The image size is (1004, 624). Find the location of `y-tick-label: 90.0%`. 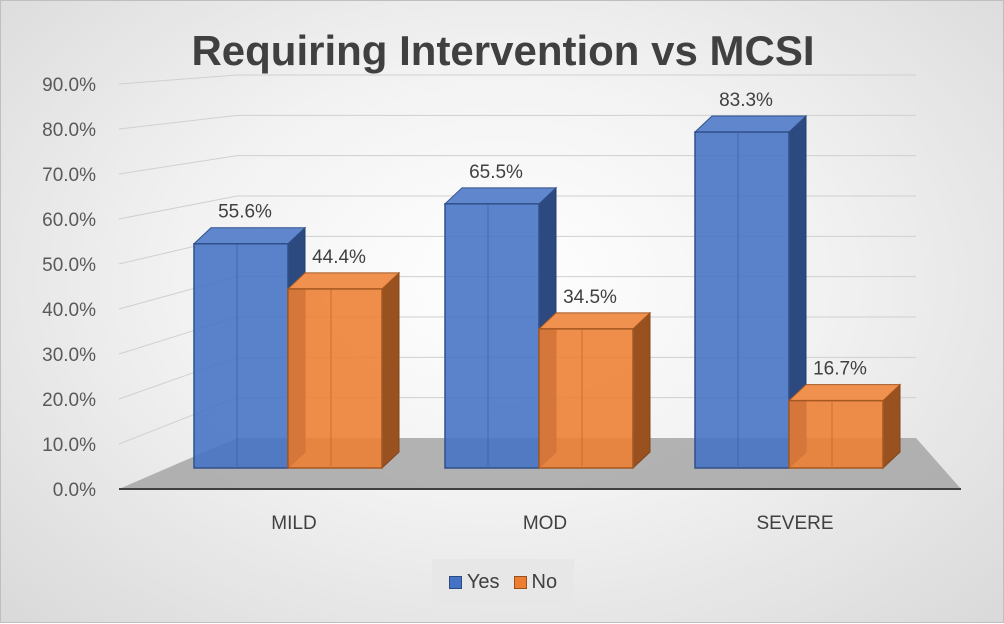

y-tick-label: 90.0% is located at coordinates (69, 85).